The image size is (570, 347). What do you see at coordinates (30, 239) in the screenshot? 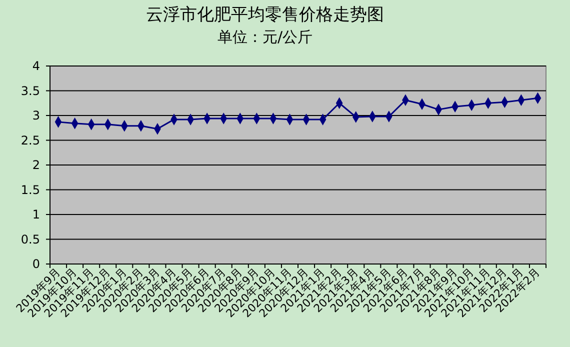
I see `y-tick-label: 0.5` at bounding box center [30, 239].